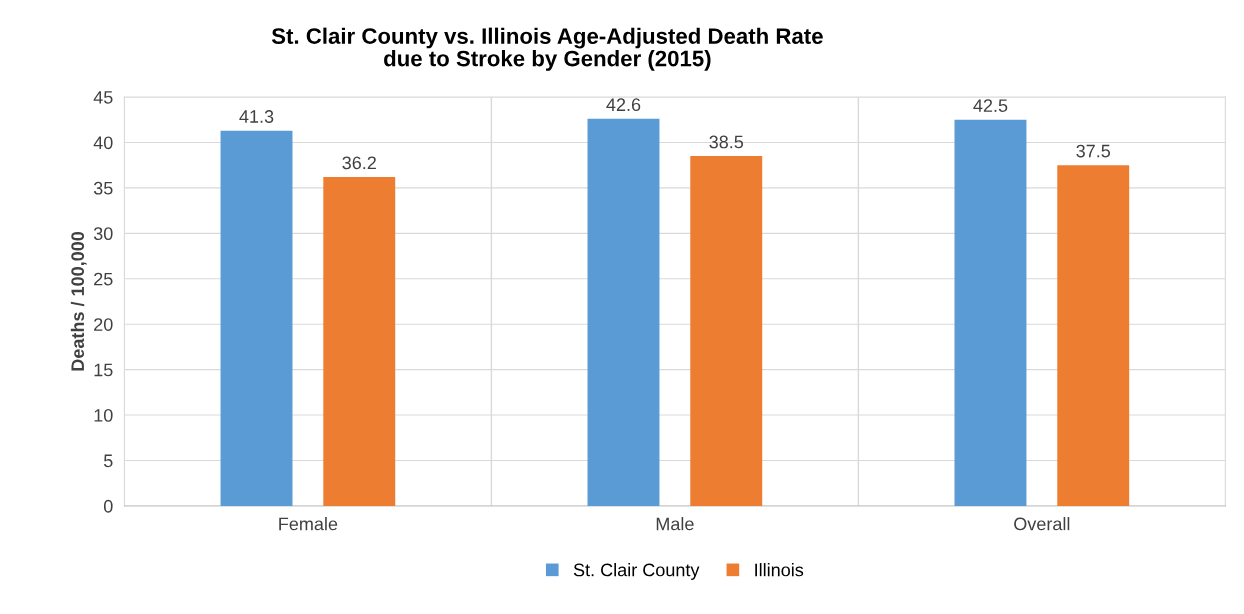 The image size is (1244, 614). I want to click on y-tick-label: 25, so click(103, 279).